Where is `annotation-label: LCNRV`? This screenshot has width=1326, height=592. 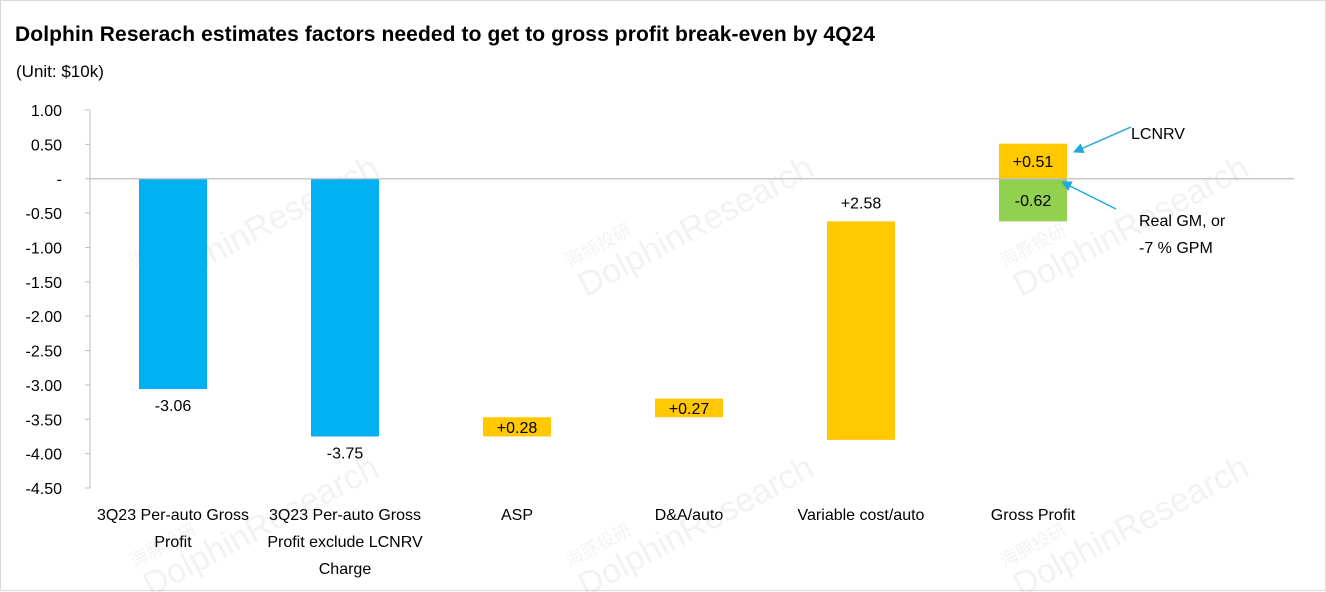 annotation-label: LCNRV is located at coordinates (1158, 134).